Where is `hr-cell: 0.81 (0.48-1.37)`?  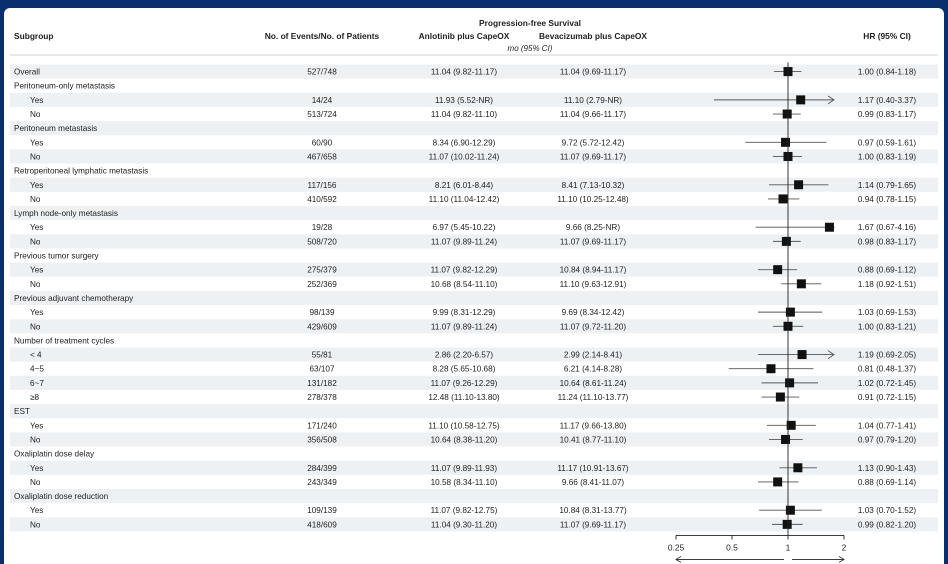 hr-cell: 0.81 (0.48-1.37) is located at coordinates (887, 369).